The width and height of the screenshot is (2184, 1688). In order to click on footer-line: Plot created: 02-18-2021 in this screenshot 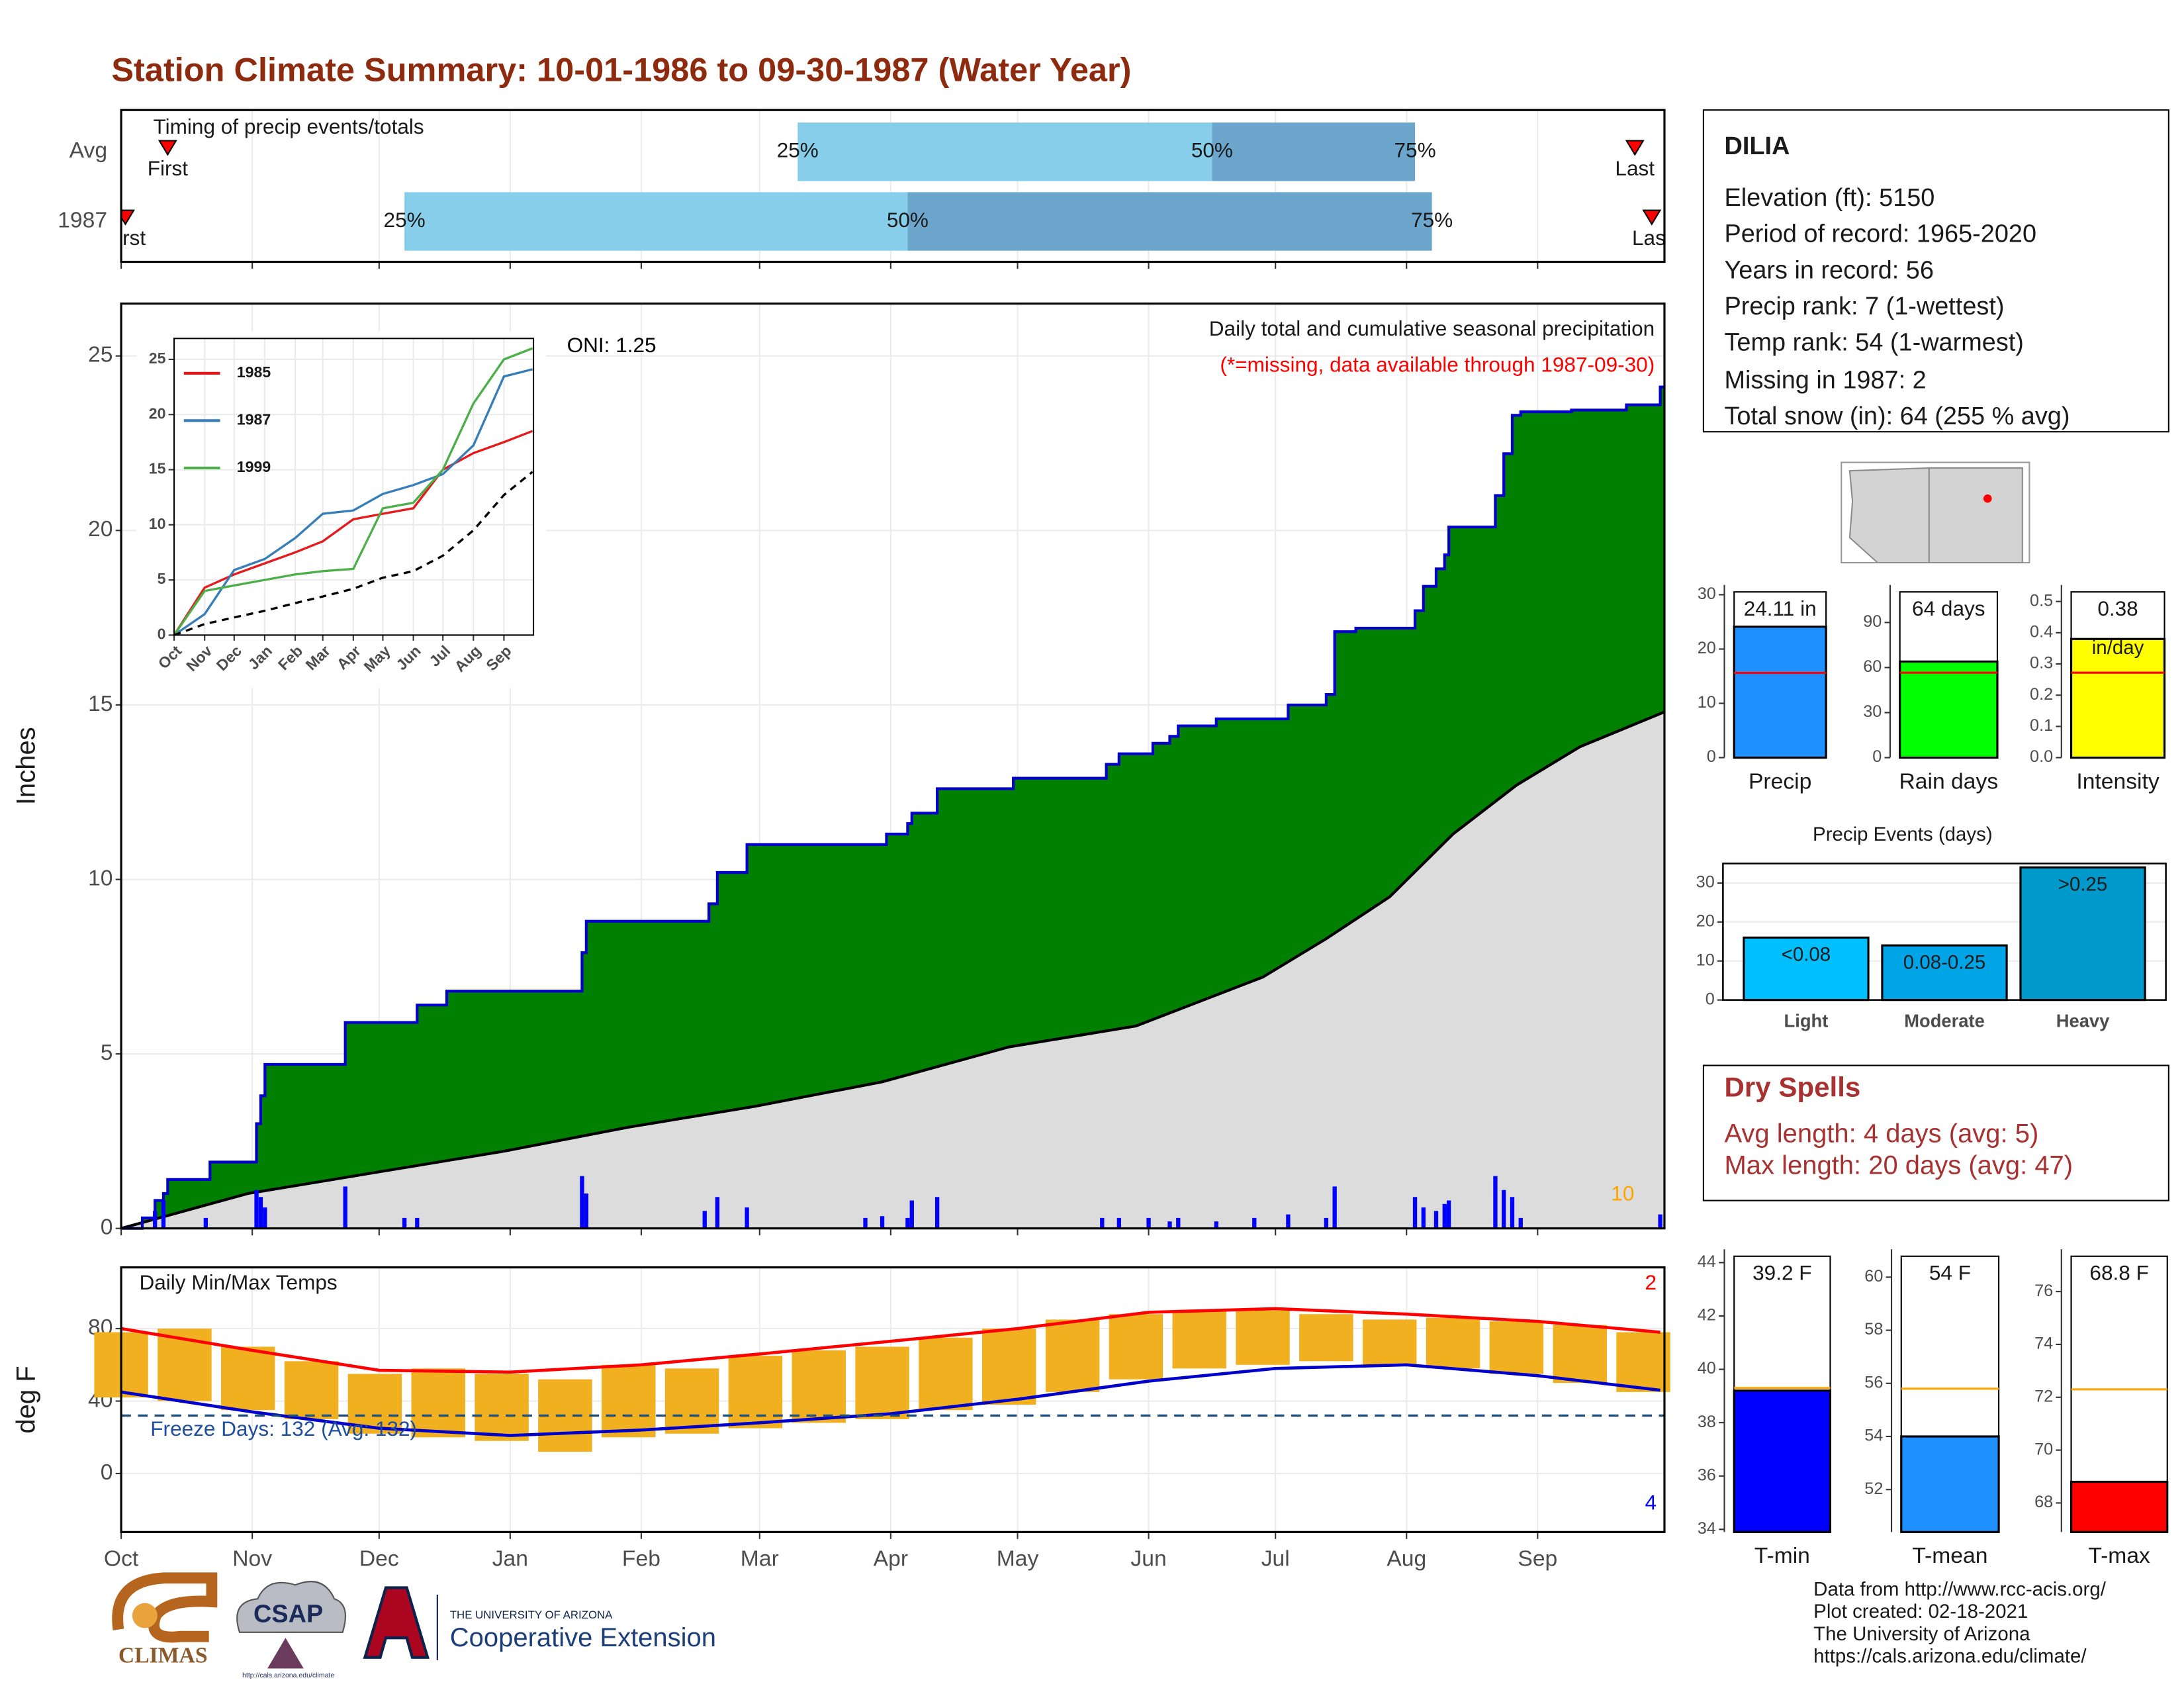, I will do `click(1920, 1611)`.